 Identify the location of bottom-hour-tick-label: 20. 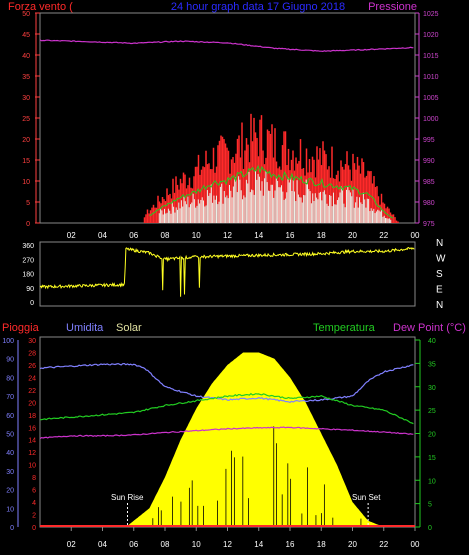
(352, 544).